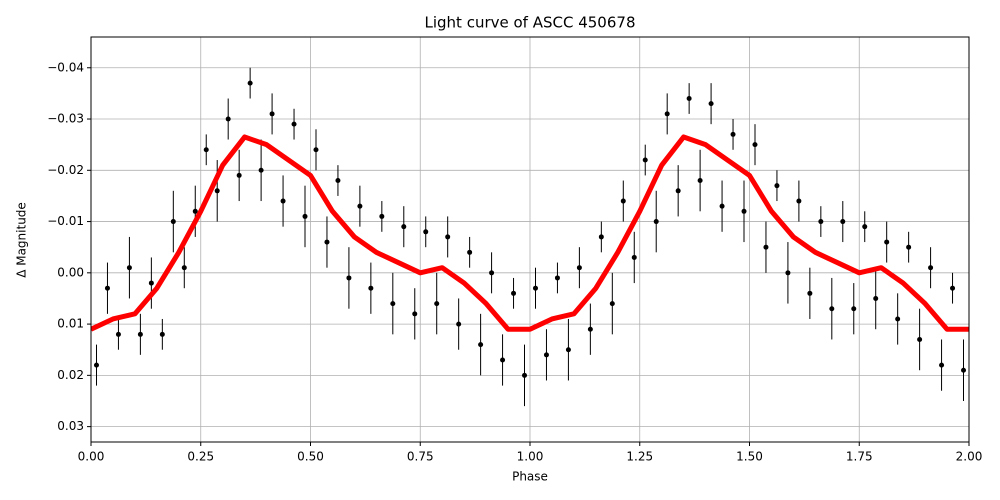 The height and width of the screenshot is (500, 1000). What do you see at coordinates (530, 23) in the screenshot?
I see `chart-title: Light curve of ASCC 450678` at bounding box center [530, 23].